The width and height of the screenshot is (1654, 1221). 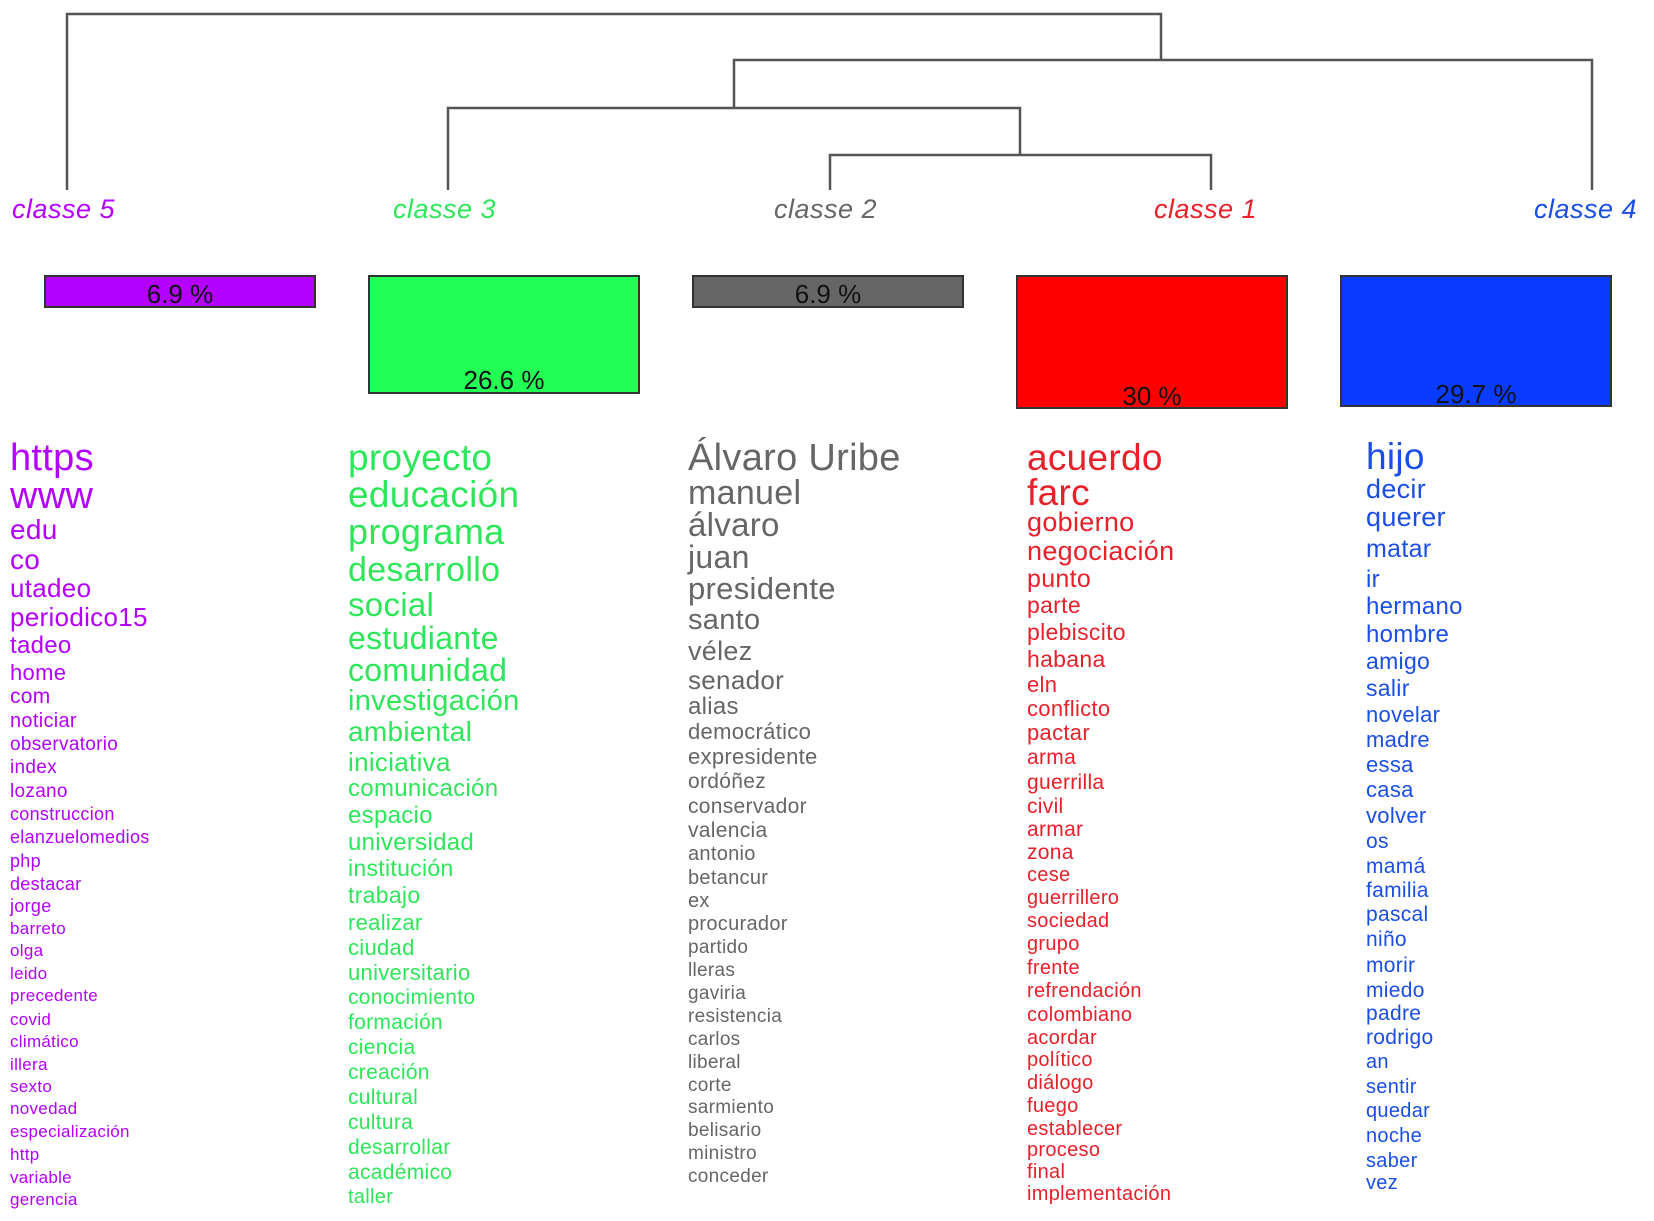 What do you see at coordinates (25, 559) in the screenshot?
I see `word: co` at bounding box center [25, 559].